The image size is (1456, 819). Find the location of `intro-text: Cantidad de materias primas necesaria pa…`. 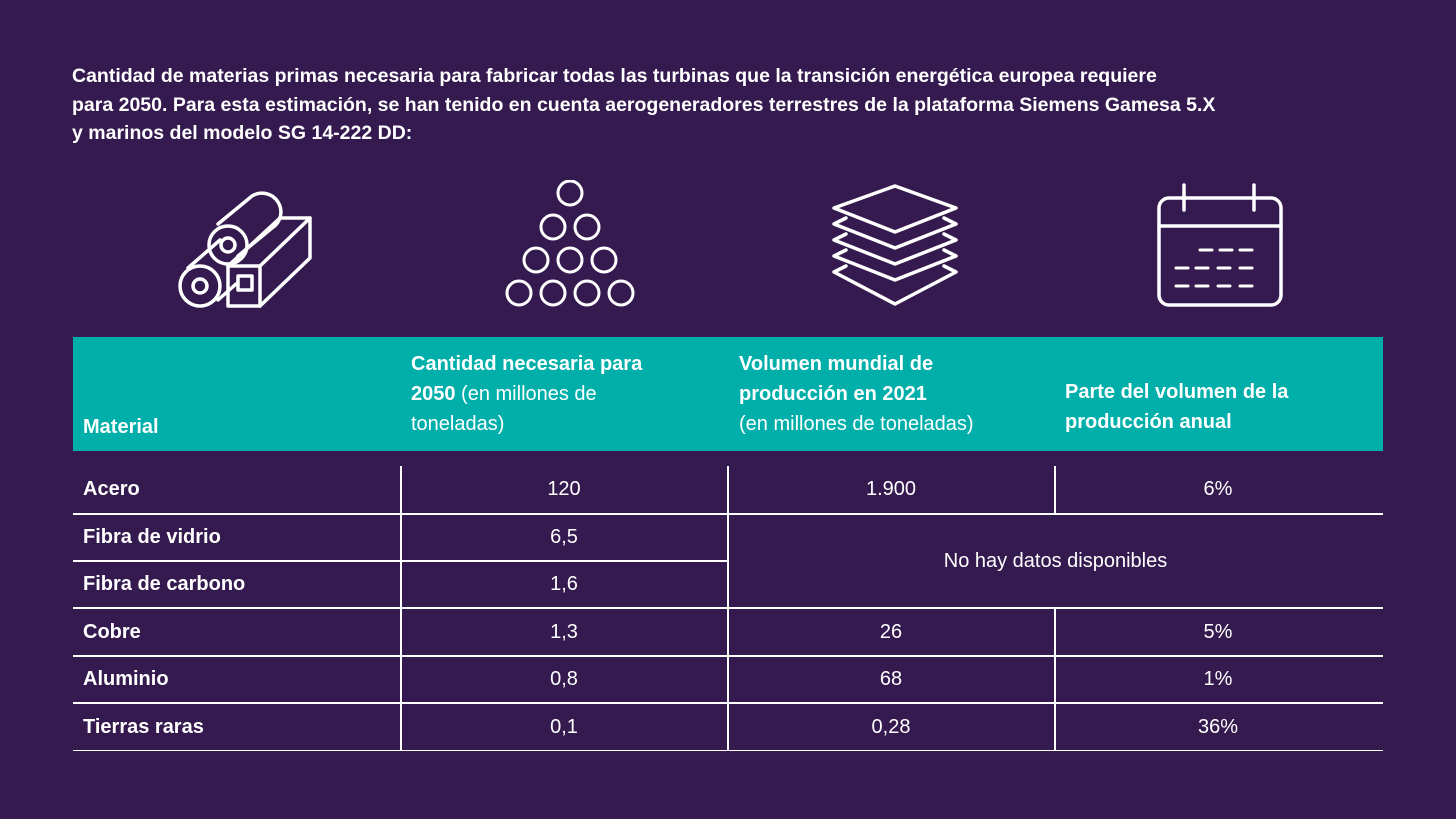

intro-text: Cantidad de materias primas necesaria pa… is located at coordinates (722, 105).